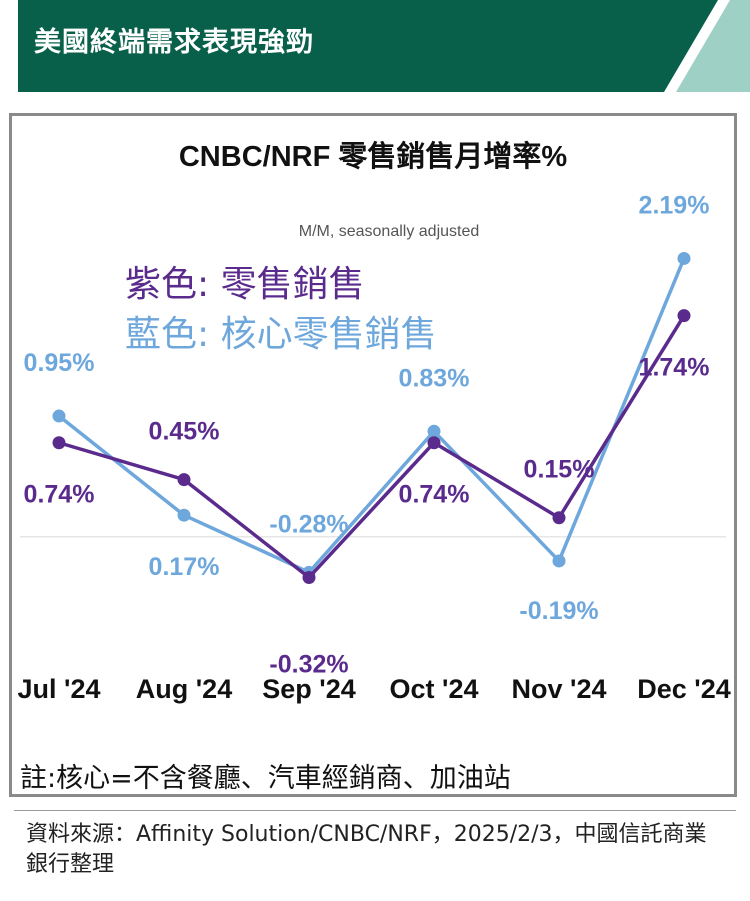 The width and height of the screenshot is (750, 901). What do you see at coordinates (308, 524) in the screenshot?
I see `data-label: -0.28%` at bounding box center [308, 524].